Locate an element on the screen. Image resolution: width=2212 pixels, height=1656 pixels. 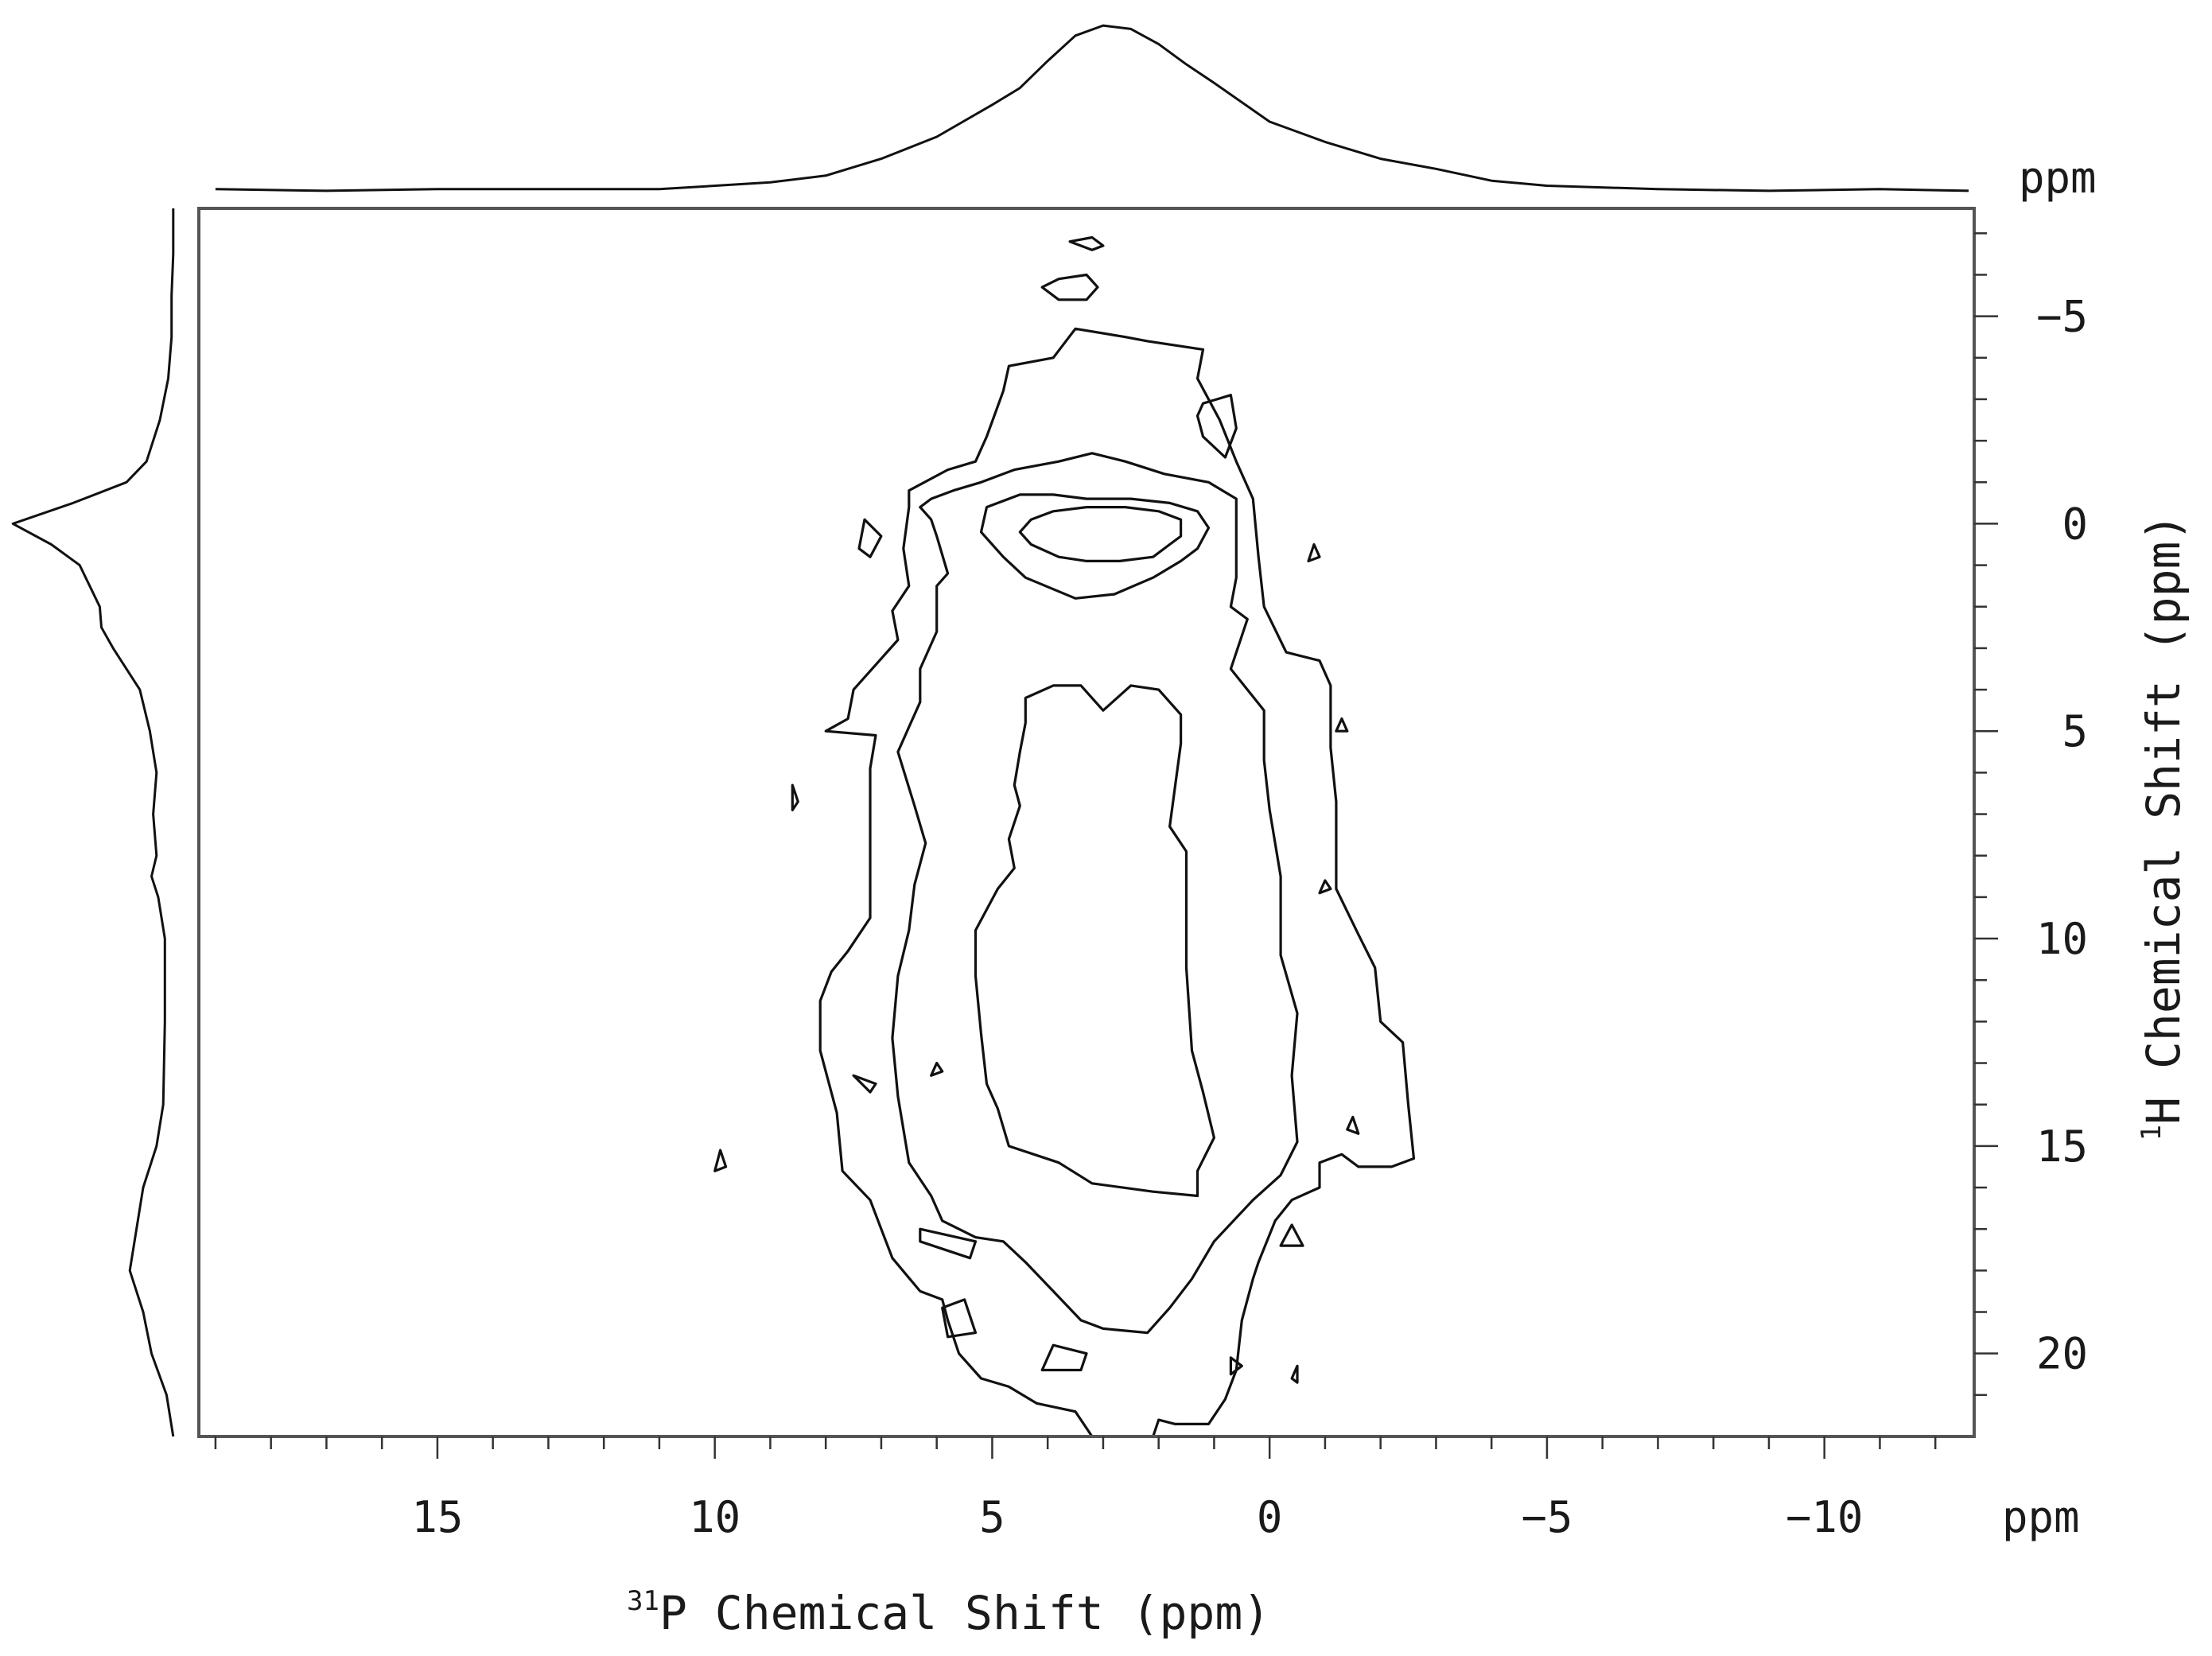
contour-blob-q is located at coordinates (1236, 1366).